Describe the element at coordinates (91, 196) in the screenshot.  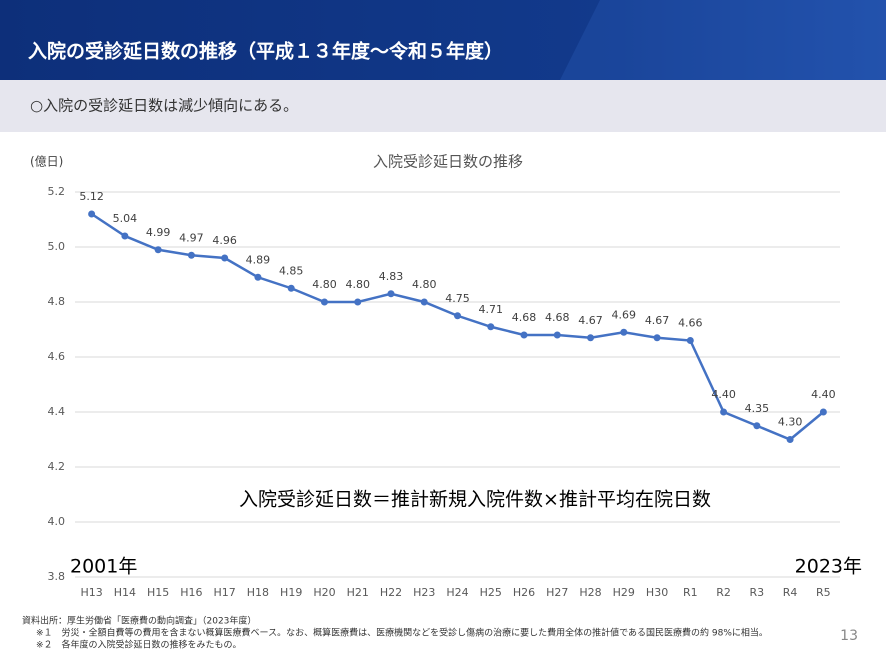
I see `data-label: 5.12` at that location.